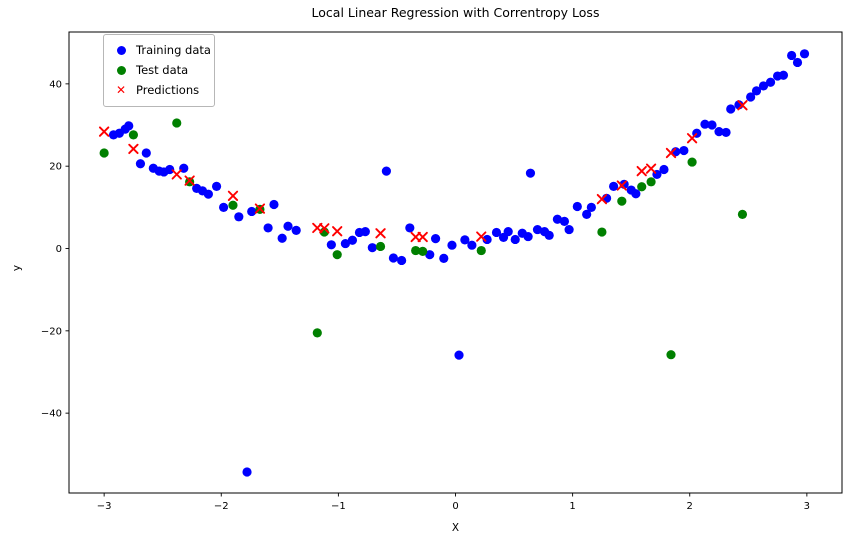 The height and width of the screenshot is (547, 853). What do you see at coordinates (221, 506) in the screenshot?
I see `x-tick-label: −2` at bounding box center [221, 506].